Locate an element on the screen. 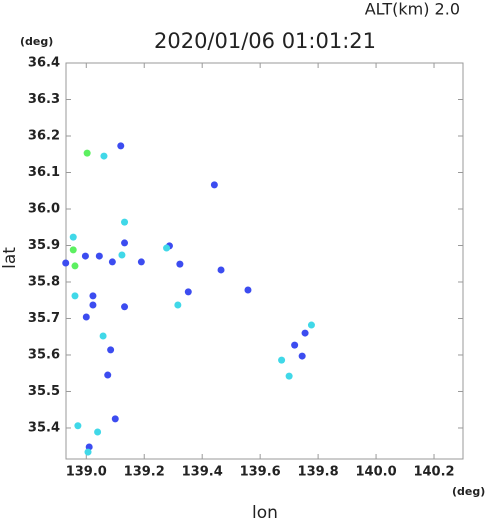  y-tick-label: 36.2 is located at coordinates (44, 135).